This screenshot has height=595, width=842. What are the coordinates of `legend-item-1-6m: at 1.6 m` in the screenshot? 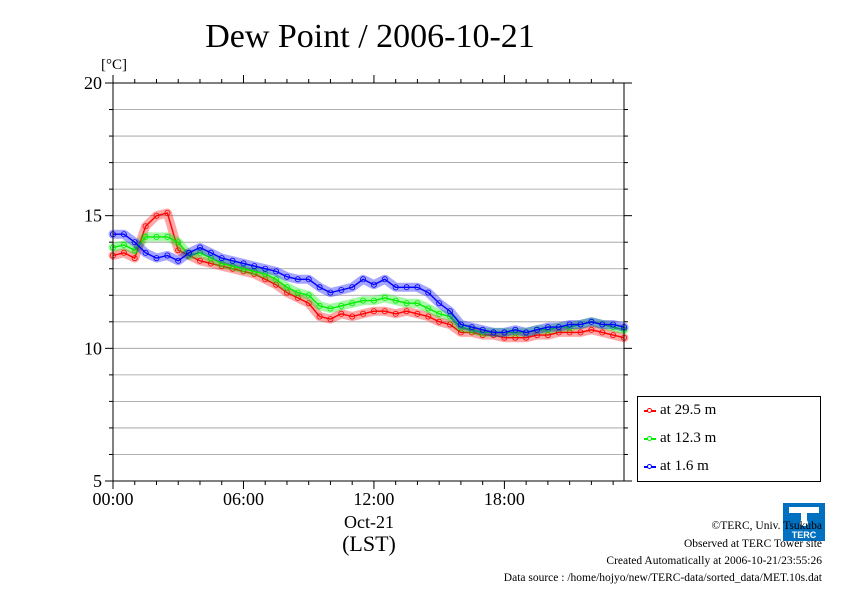 It's located at (676, 466).